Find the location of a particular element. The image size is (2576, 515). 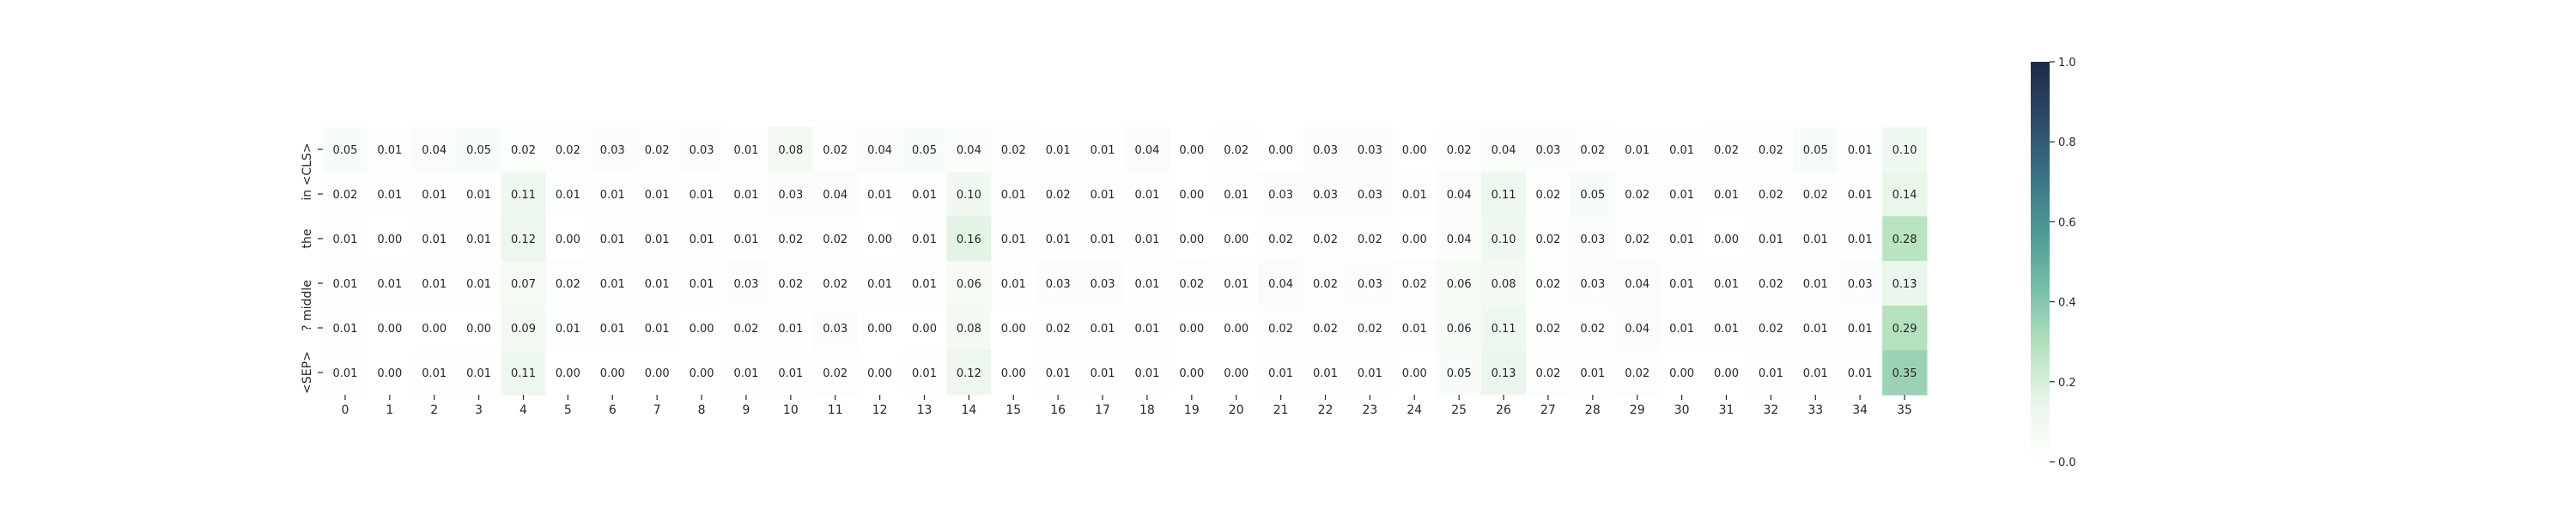

x-tick-label: 24 is located at coordinates (1414, 410).